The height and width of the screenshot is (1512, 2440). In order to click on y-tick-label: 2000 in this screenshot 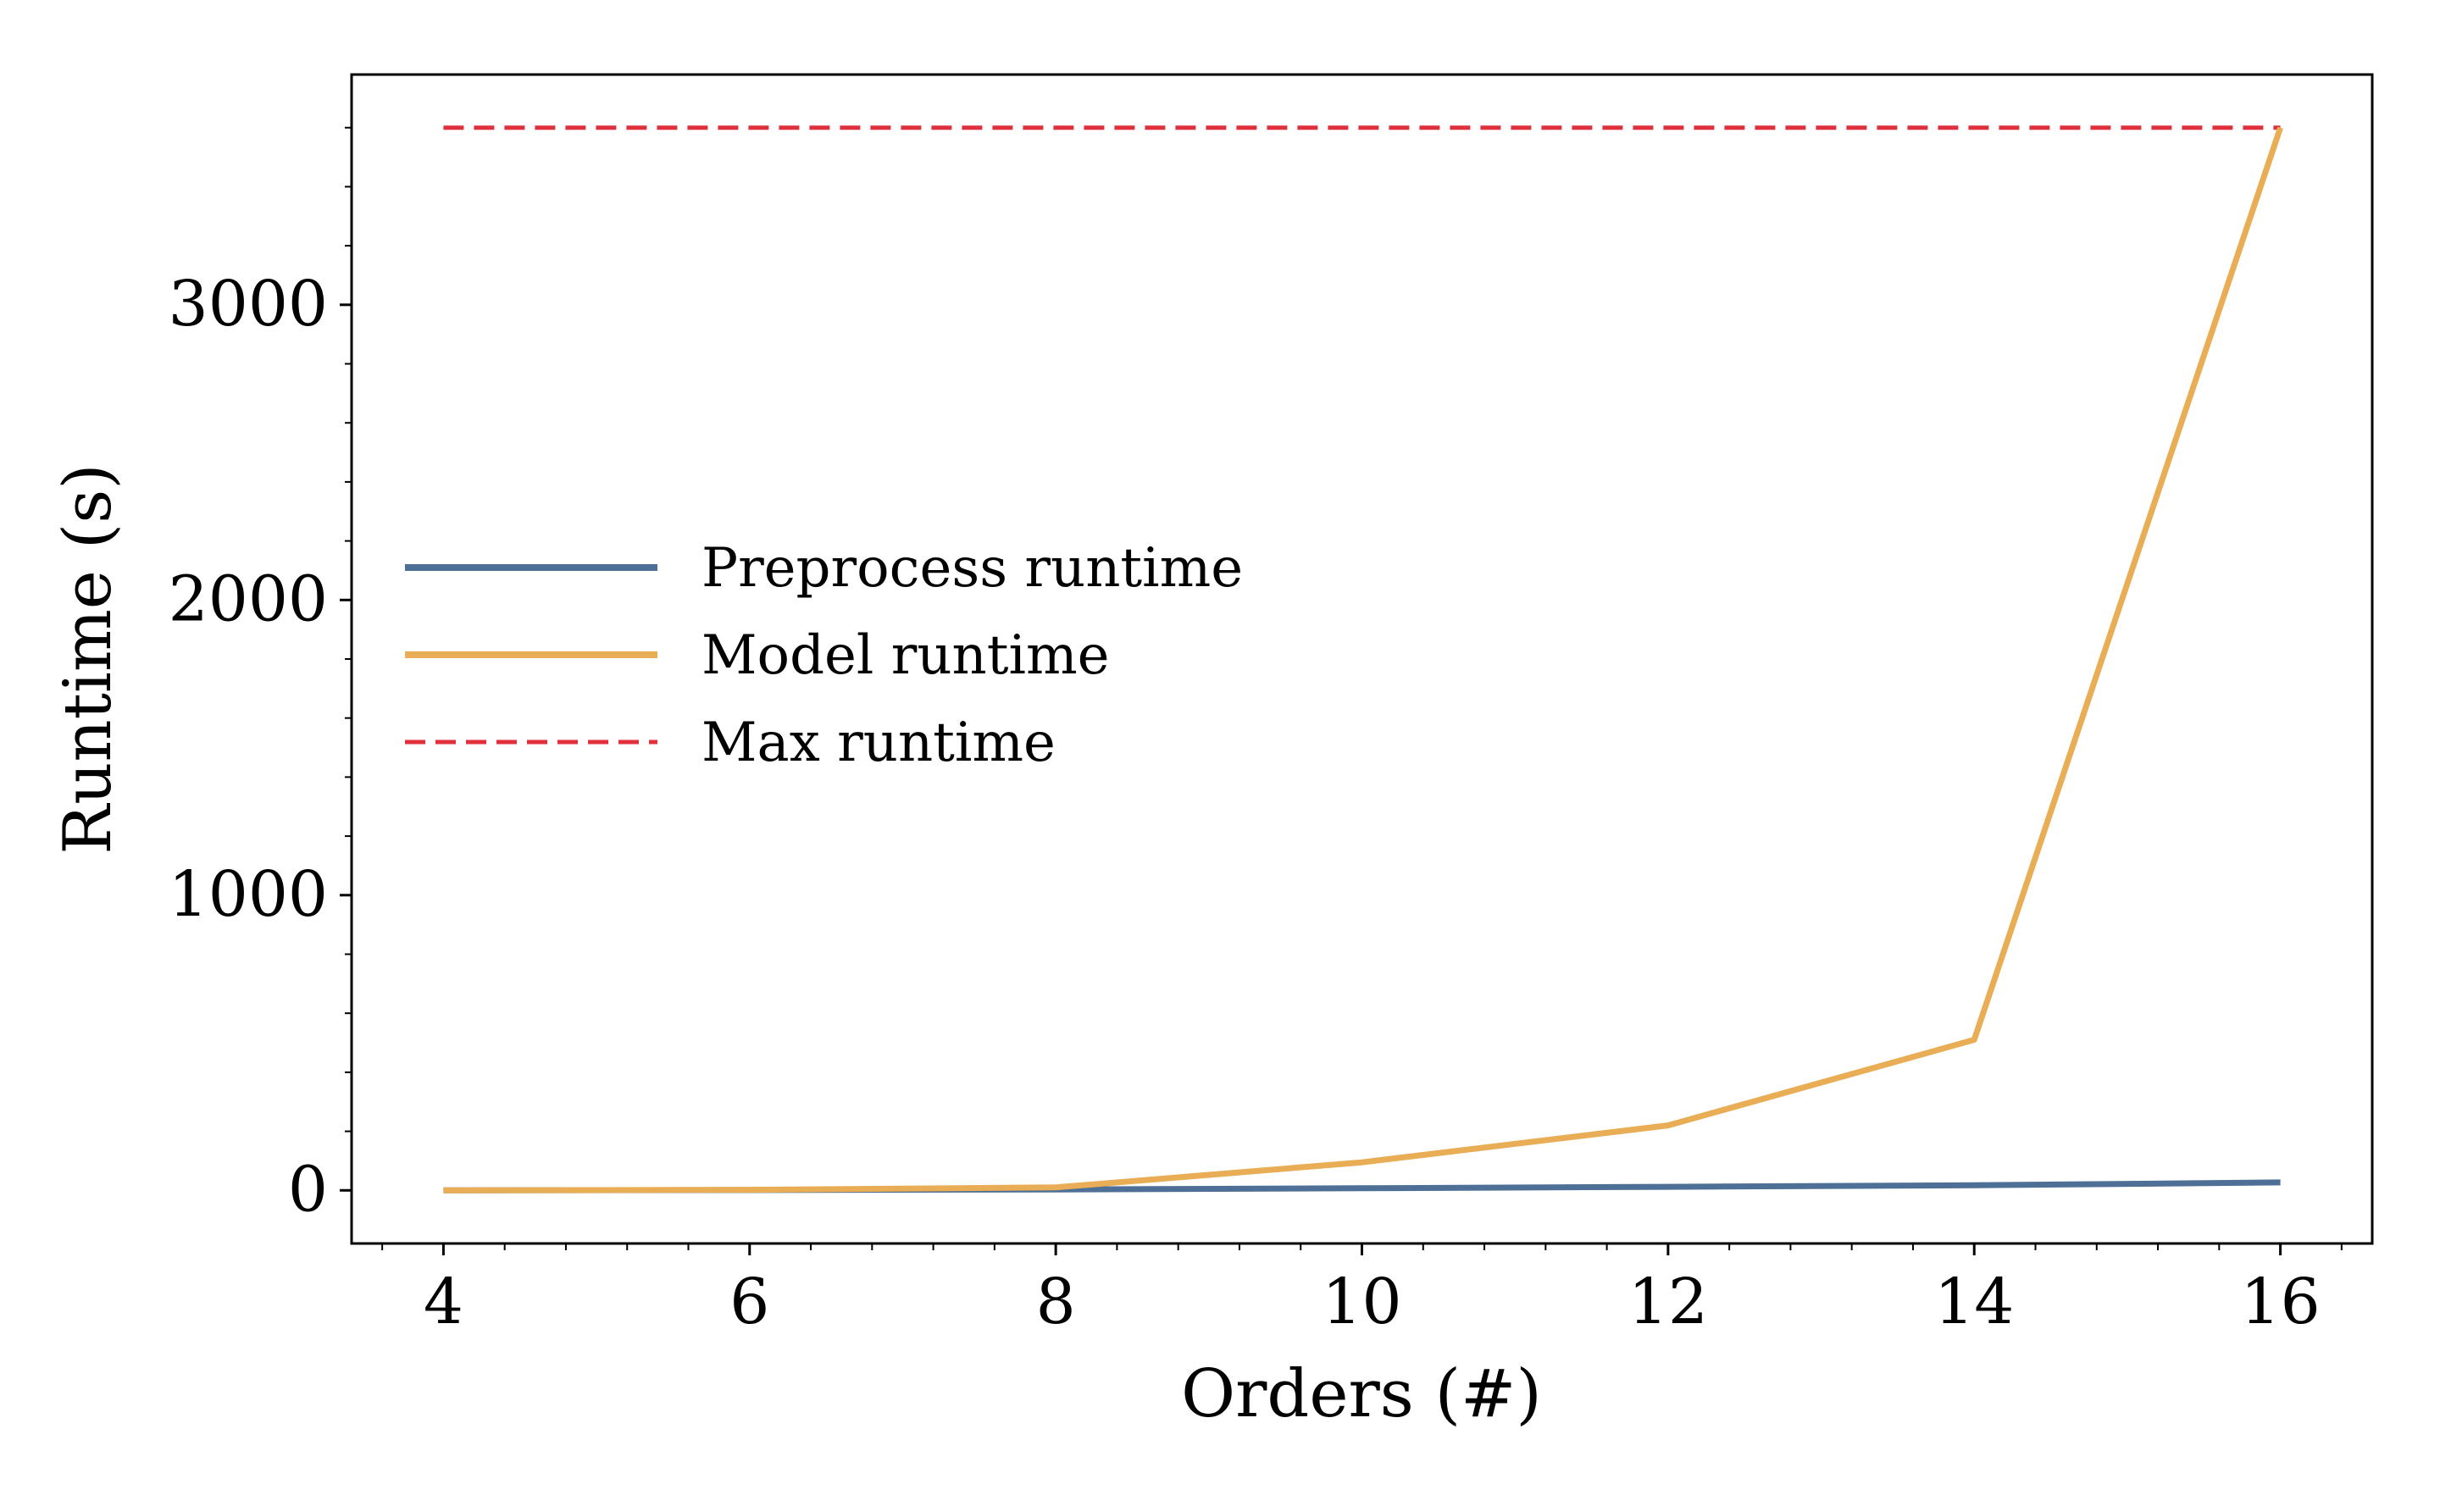, I will do `click(248, 598)`.